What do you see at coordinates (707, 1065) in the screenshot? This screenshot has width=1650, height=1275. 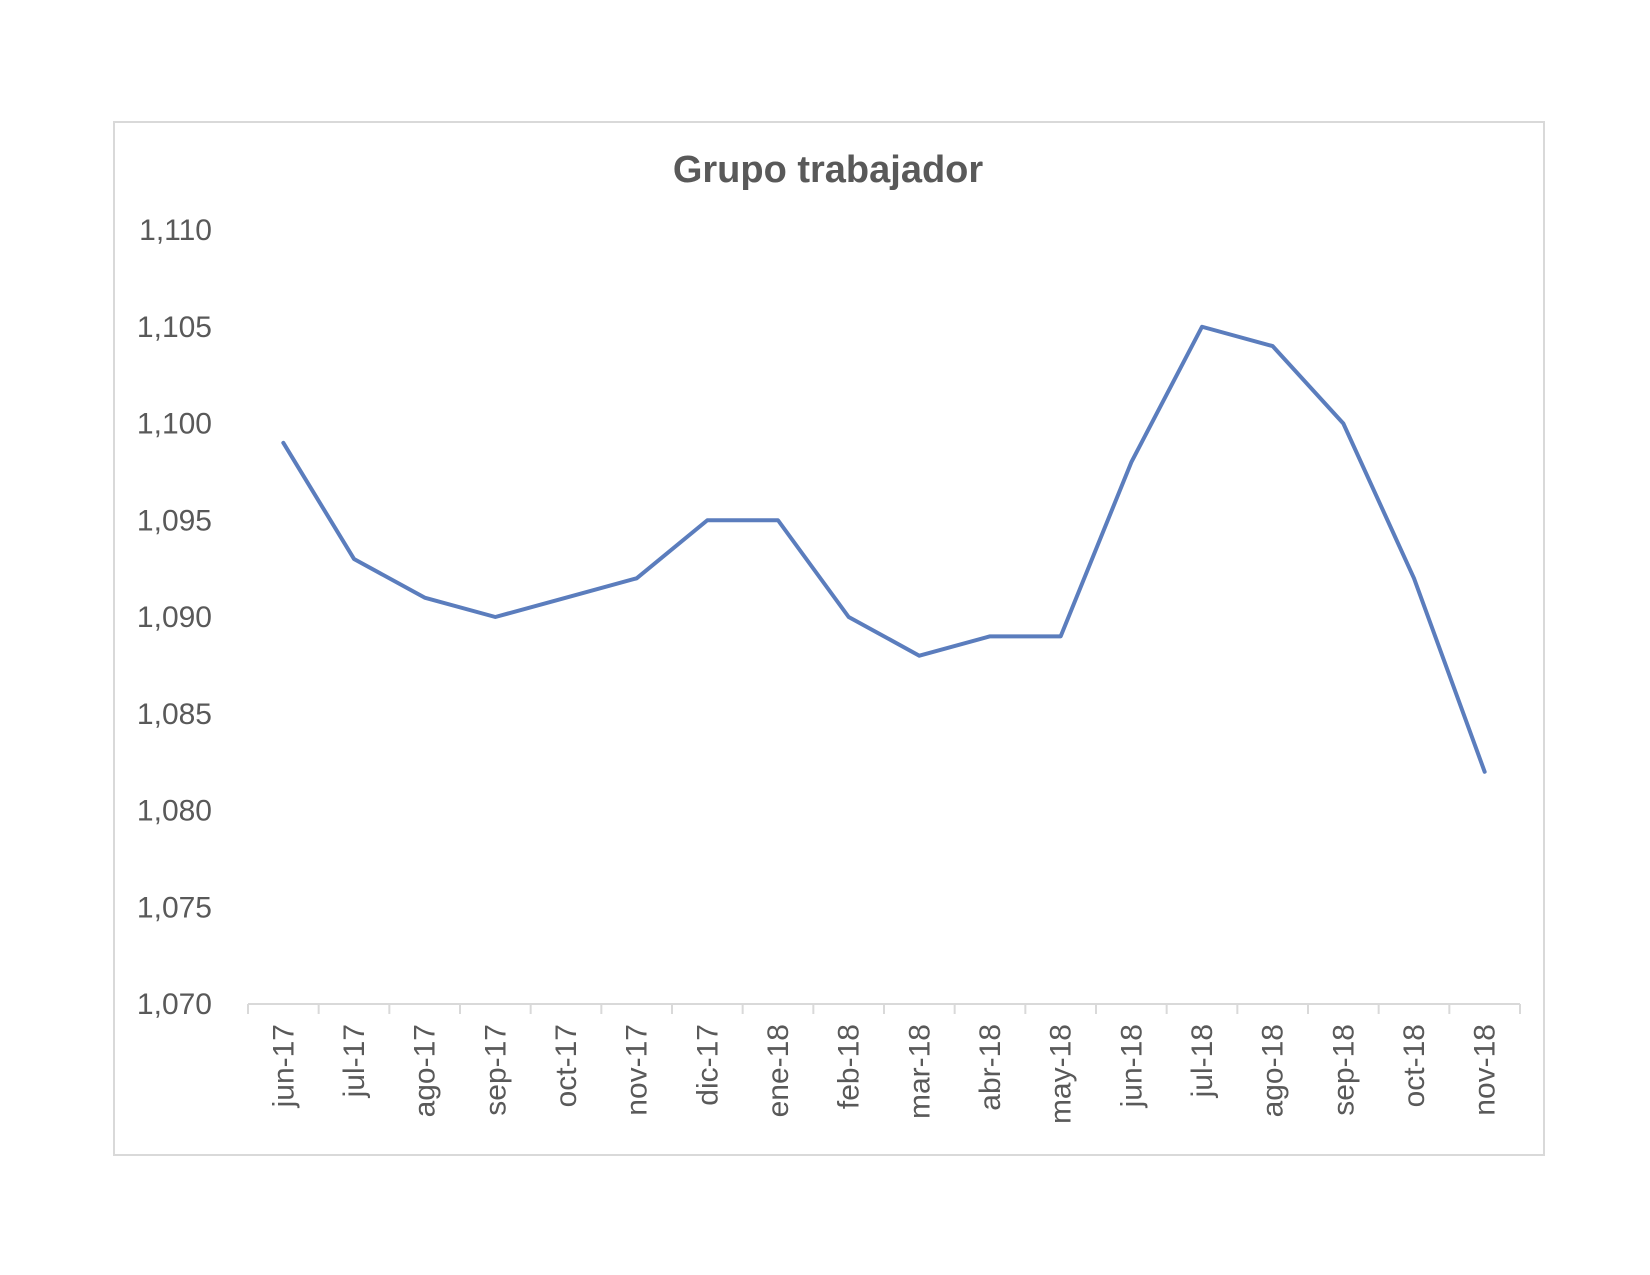 I see `x-tick-label: dic-17` at bounding box center [707, 1065].